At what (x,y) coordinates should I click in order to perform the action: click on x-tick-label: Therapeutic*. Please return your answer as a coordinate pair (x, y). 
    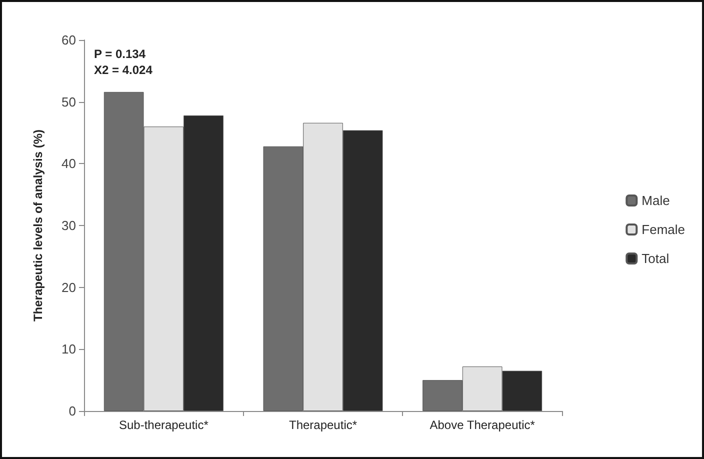
    Looking at the image, I should click on (323, 425).